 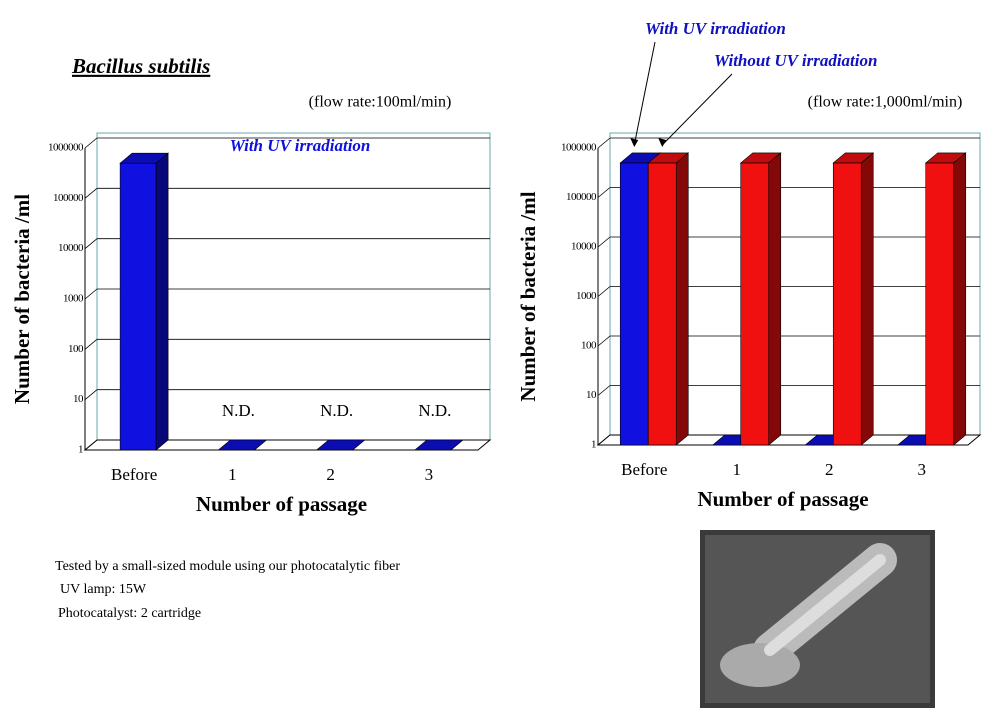 I want to click on subtitle: (flow rate:100ml/min), so click(x=380, y=102).